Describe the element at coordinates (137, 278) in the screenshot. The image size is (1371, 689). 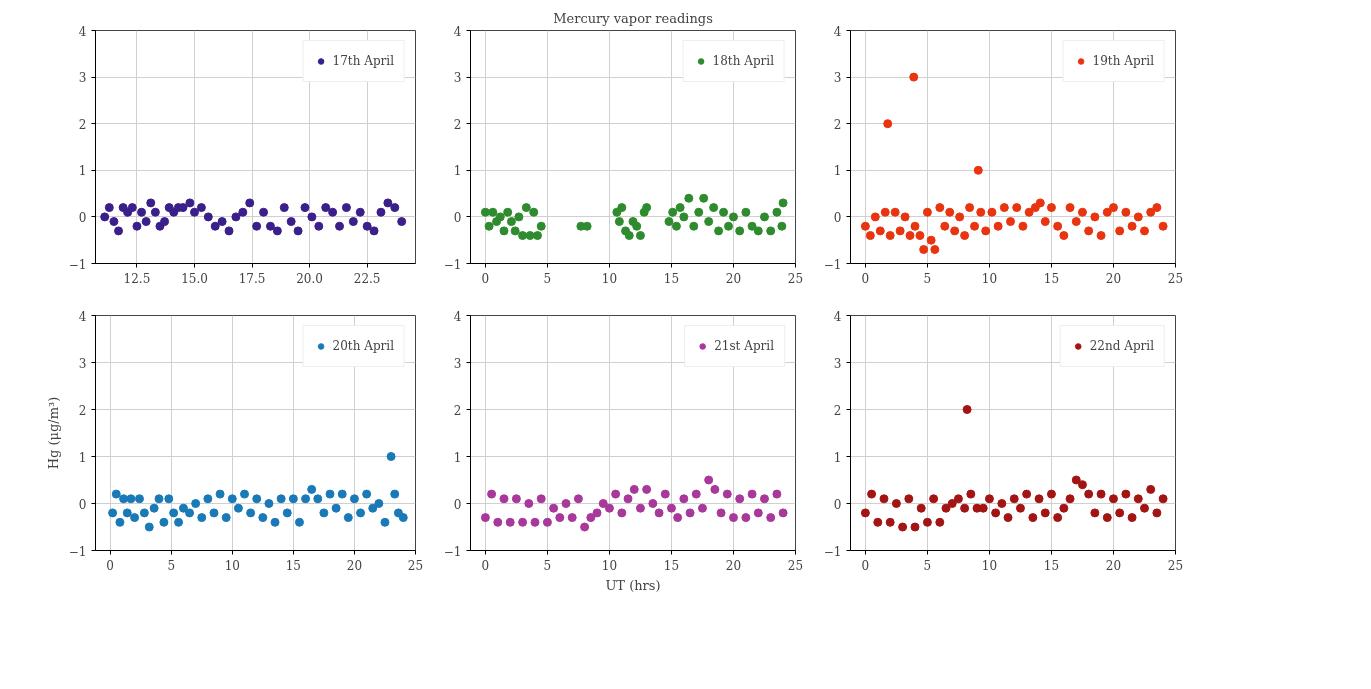
I see `x-tick-label: 12.5` at that location.